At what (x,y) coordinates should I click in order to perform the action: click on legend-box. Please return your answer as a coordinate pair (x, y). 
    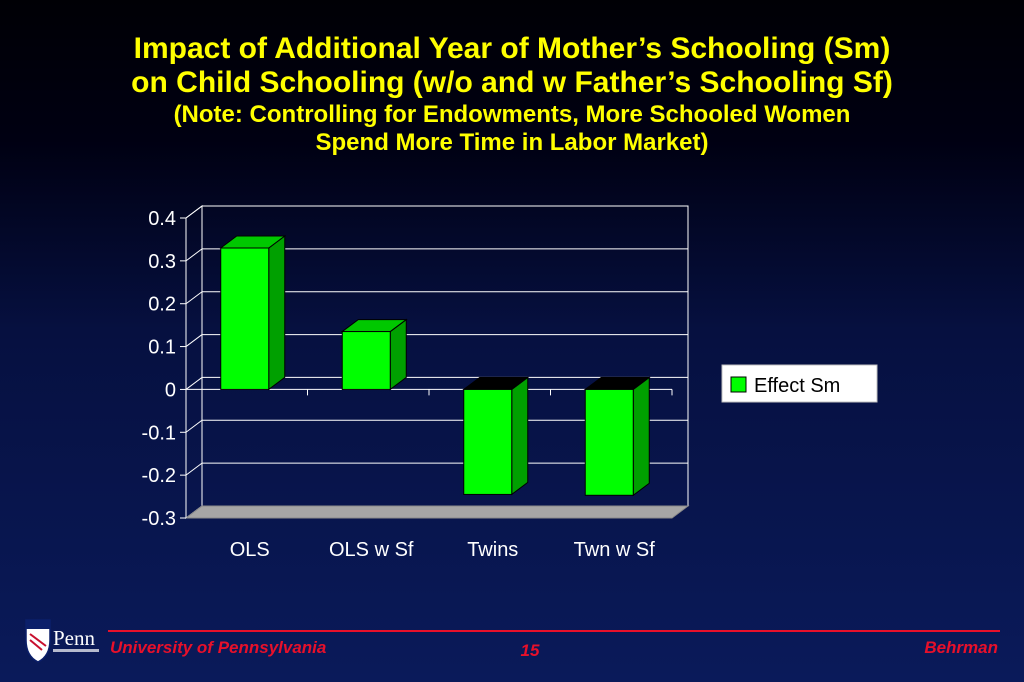
    Looking at the image, I should click on (799, 383).